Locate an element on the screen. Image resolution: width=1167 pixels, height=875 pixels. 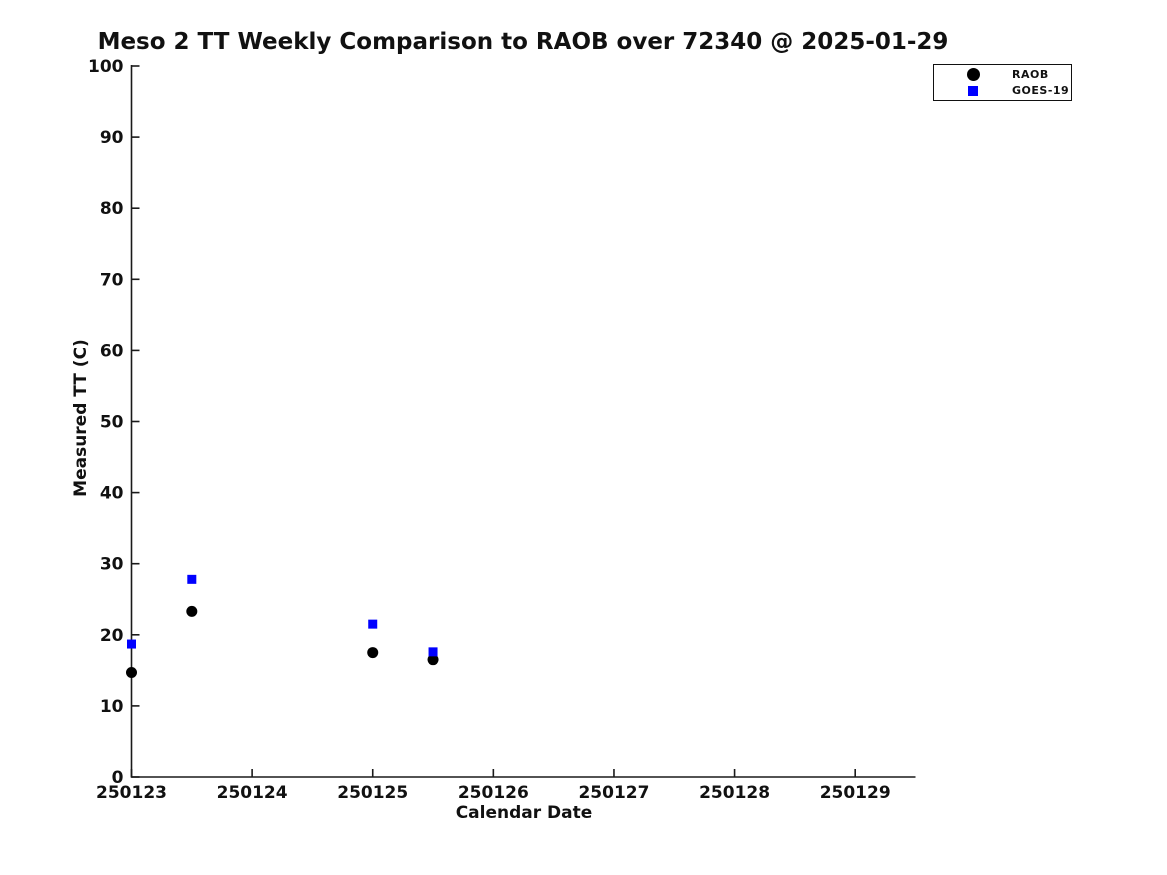
y-tick-label: 70 is located at coordinates (112, 280).